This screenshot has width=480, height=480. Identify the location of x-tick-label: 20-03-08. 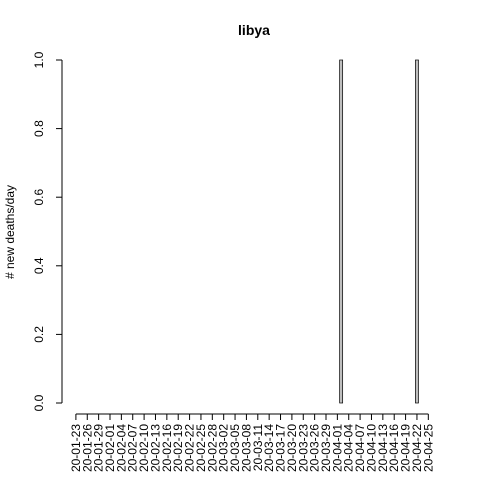
(246, 448).